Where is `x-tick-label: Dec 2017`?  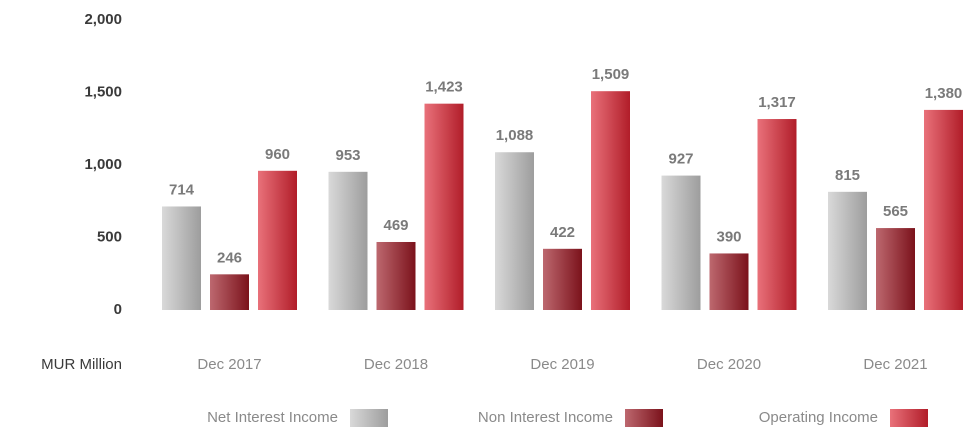
x-tick-label: Dec 2017 is located at coordinates (229, 364).